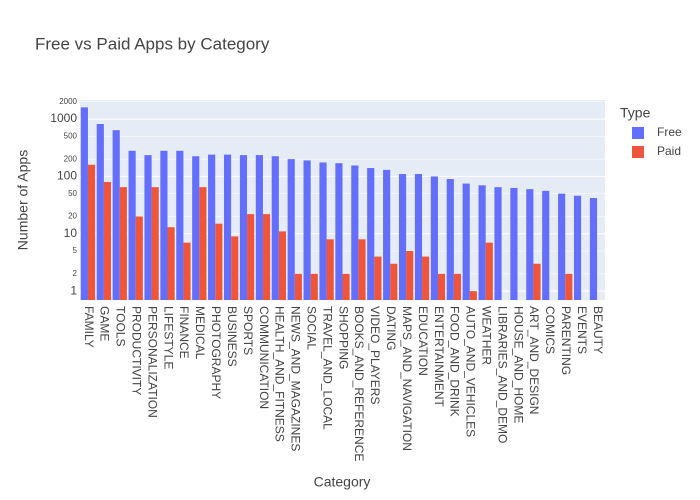  What do you see at coordinates (75, 273) in the screenshot?
I see `y-tick-label: 2` at bounding box center [75, 273].